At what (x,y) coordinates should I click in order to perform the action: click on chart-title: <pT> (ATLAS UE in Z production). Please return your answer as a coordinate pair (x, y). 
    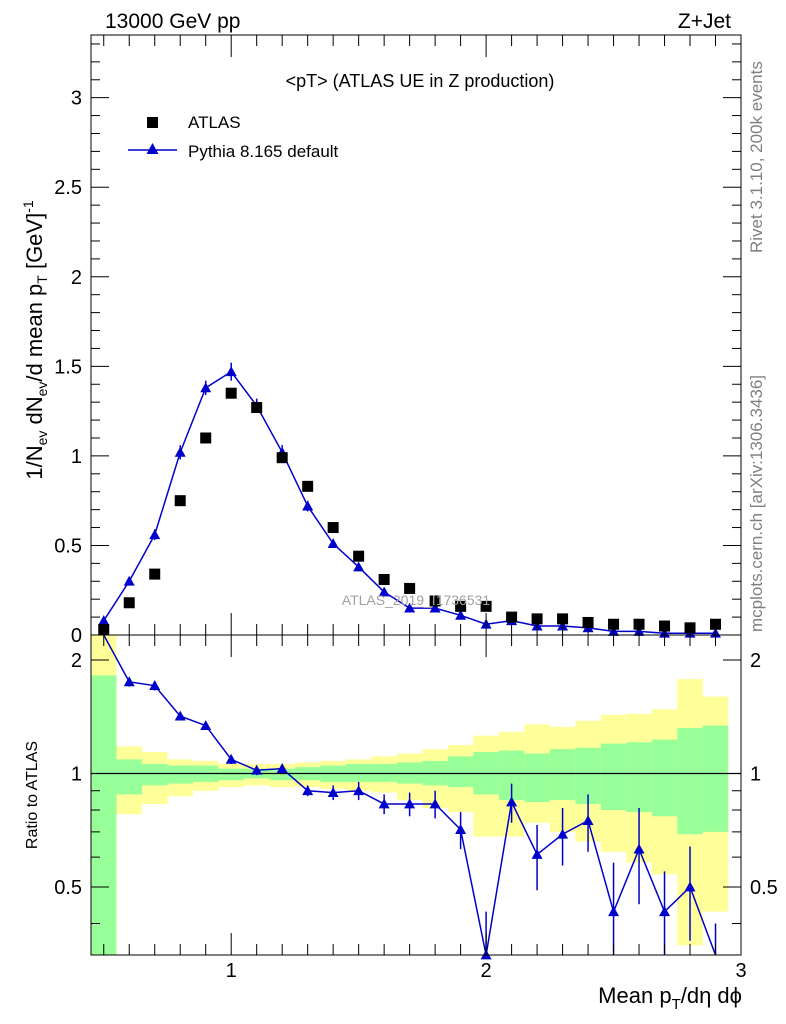
    Looking at the image, I should click on (420, 81).